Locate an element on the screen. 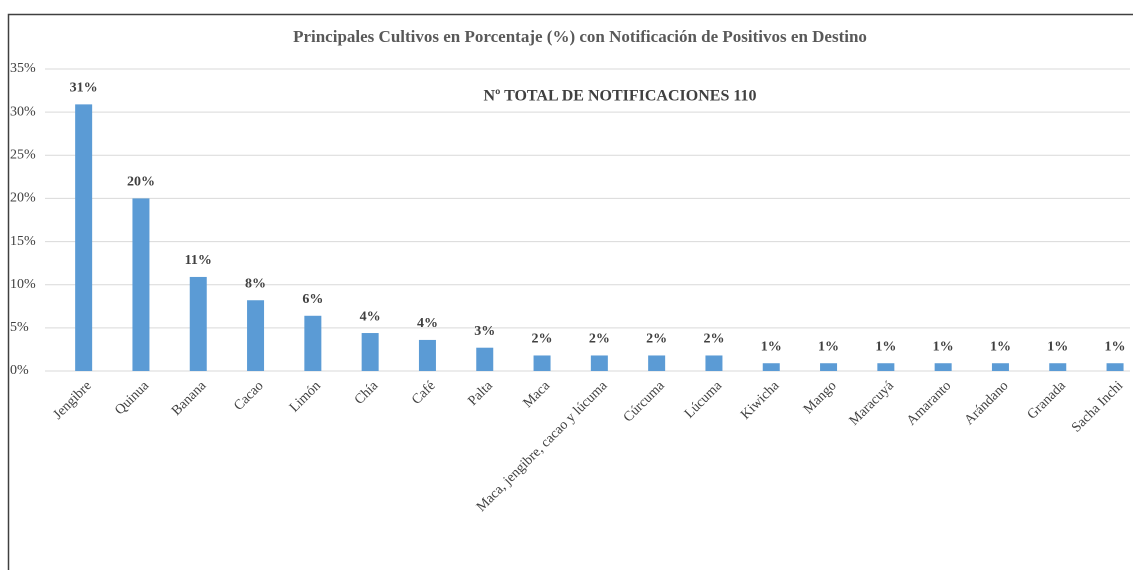 The image size is (1133, 570). x-tick-label: Arándano is located at coordinates (987, 403).